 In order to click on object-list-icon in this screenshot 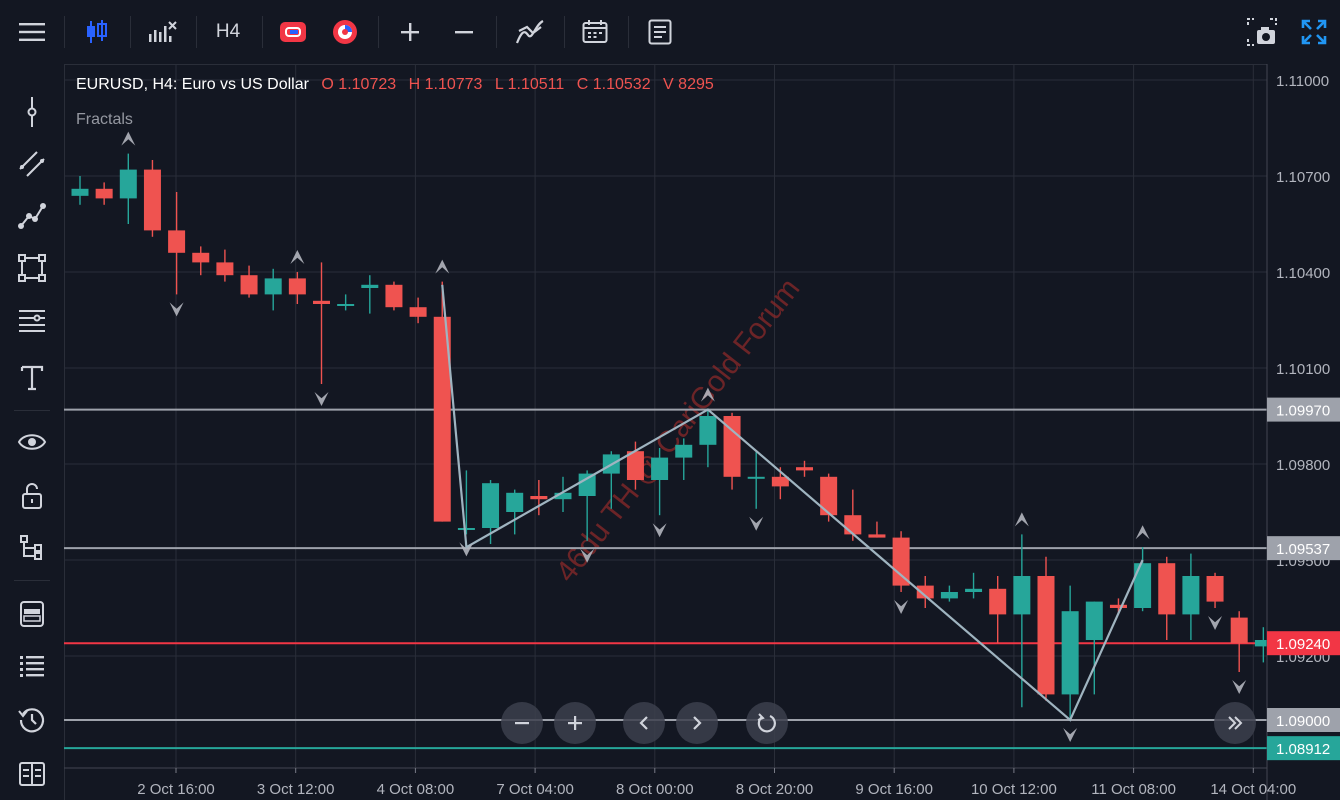, I will do `click(32, 666)`.